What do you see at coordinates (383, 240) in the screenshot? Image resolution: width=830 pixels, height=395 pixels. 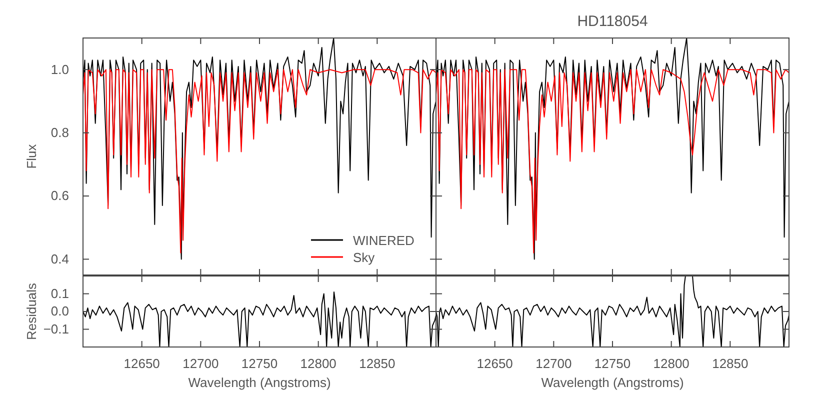 I see `legend-label: WINERED` at bounding box center [383, 240].